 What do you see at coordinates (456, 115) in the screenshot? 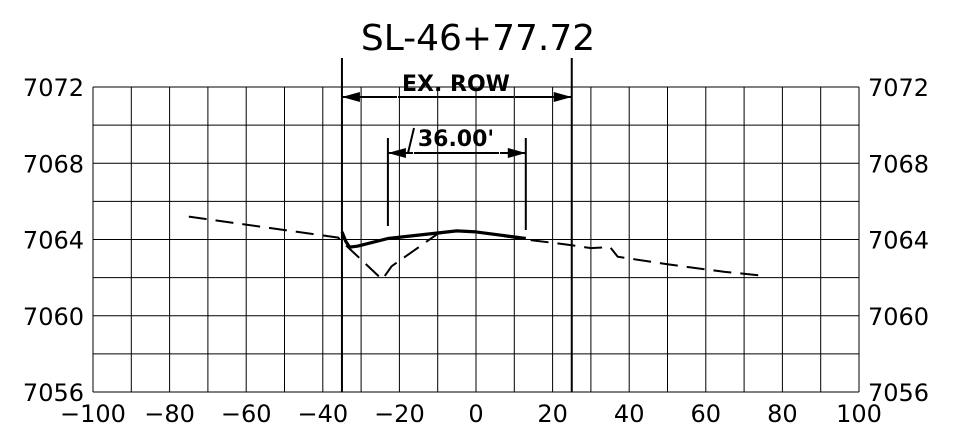
I see `dimension-annotations: EX. ROW 36.00'` at bounding box center [456, 115].